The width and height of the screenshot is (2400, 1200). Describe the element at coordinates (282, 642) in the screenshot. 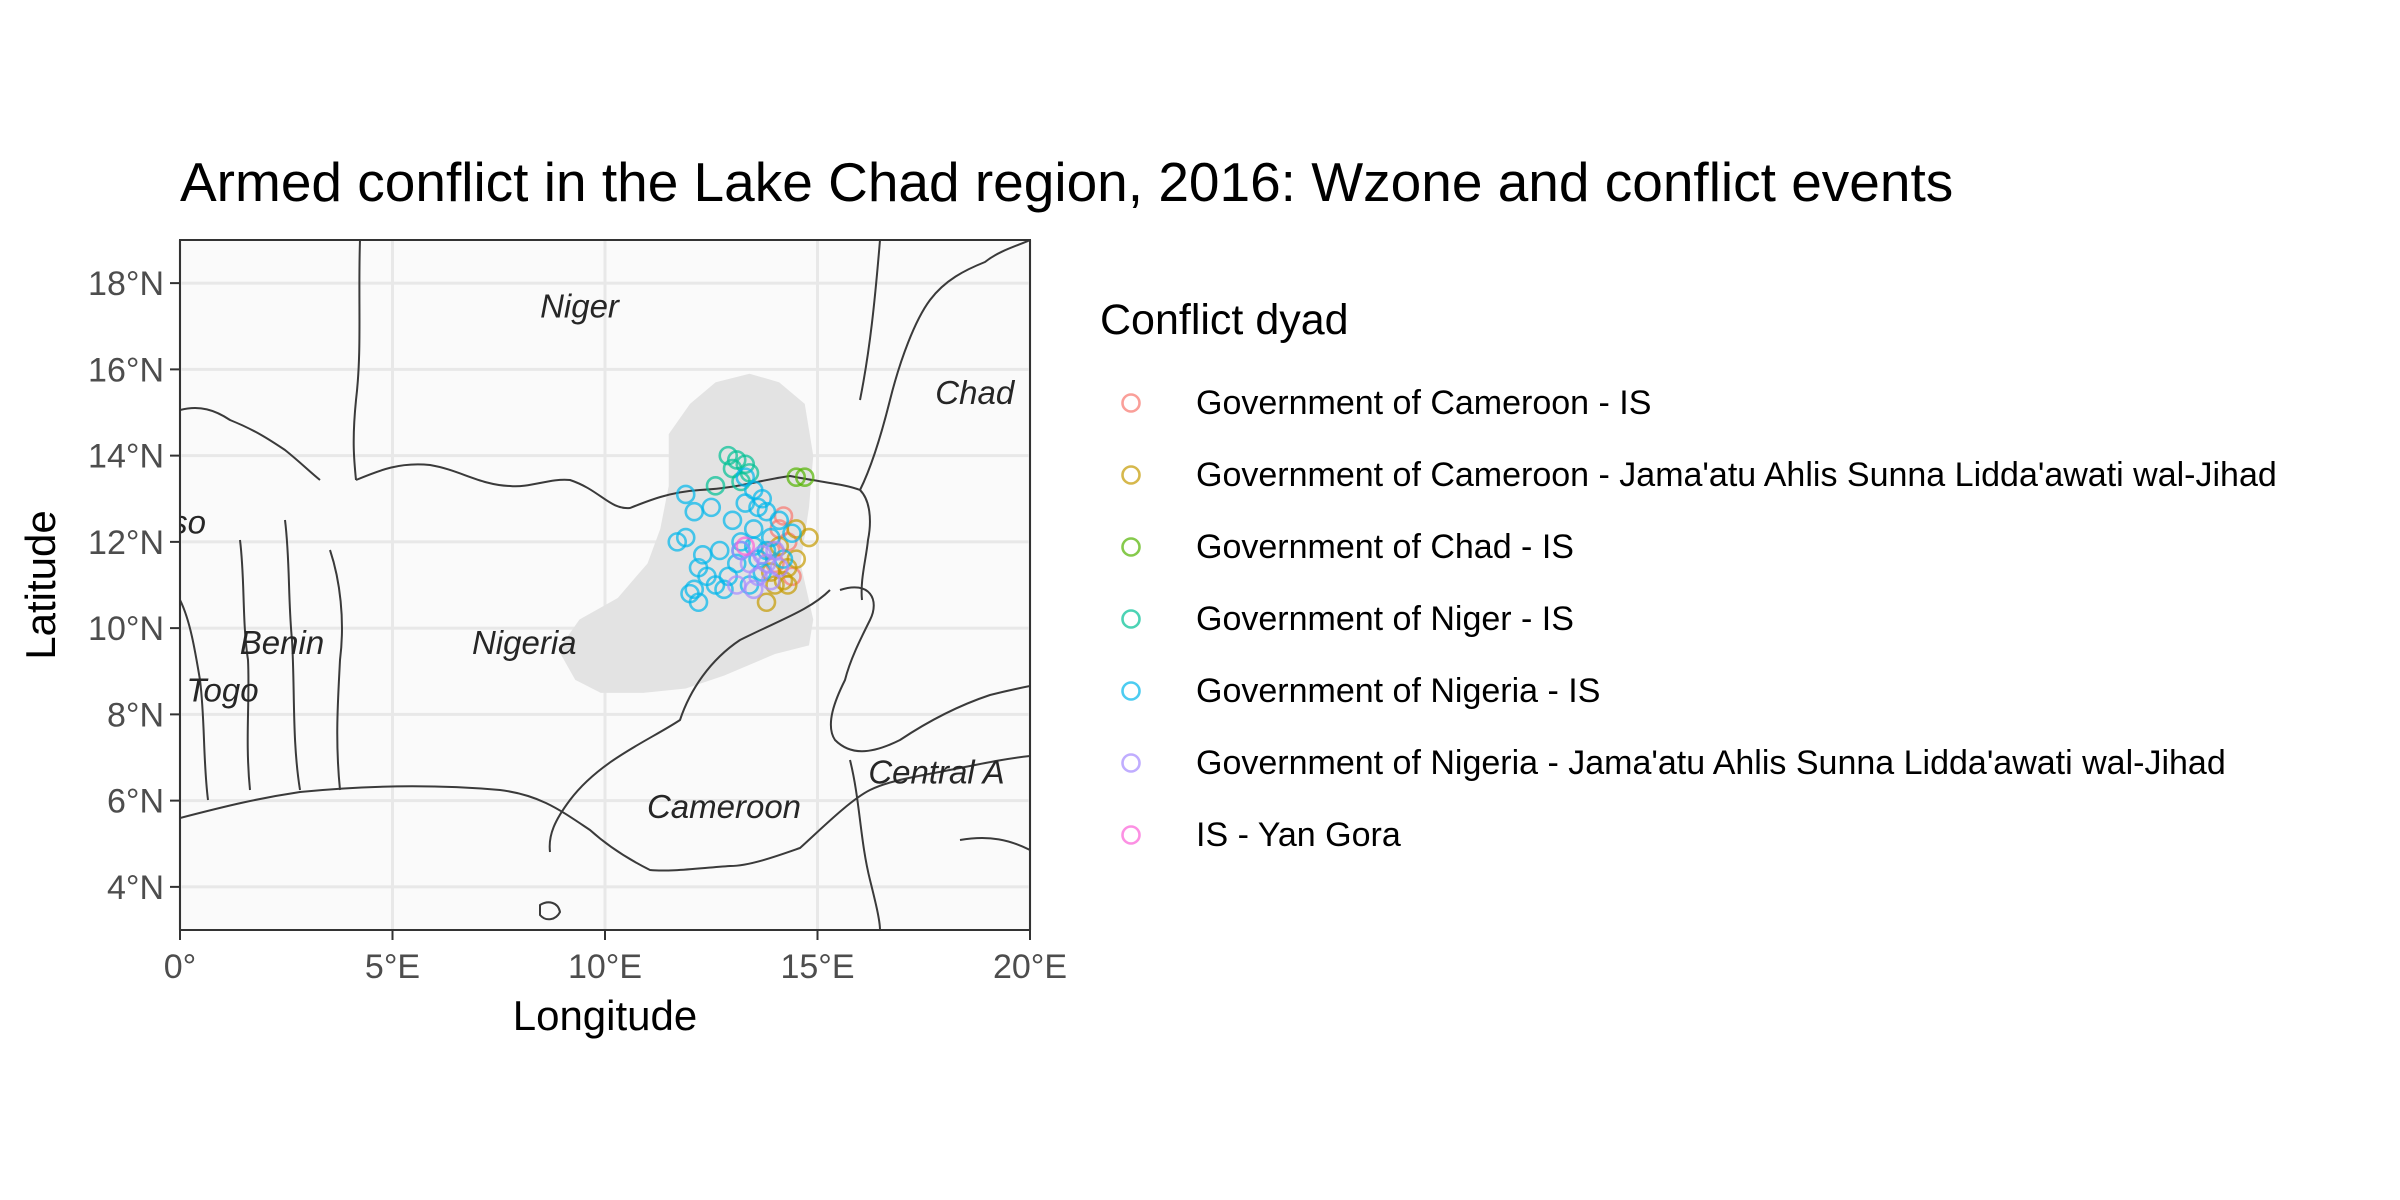

I see `country-label: Benin` at that location.